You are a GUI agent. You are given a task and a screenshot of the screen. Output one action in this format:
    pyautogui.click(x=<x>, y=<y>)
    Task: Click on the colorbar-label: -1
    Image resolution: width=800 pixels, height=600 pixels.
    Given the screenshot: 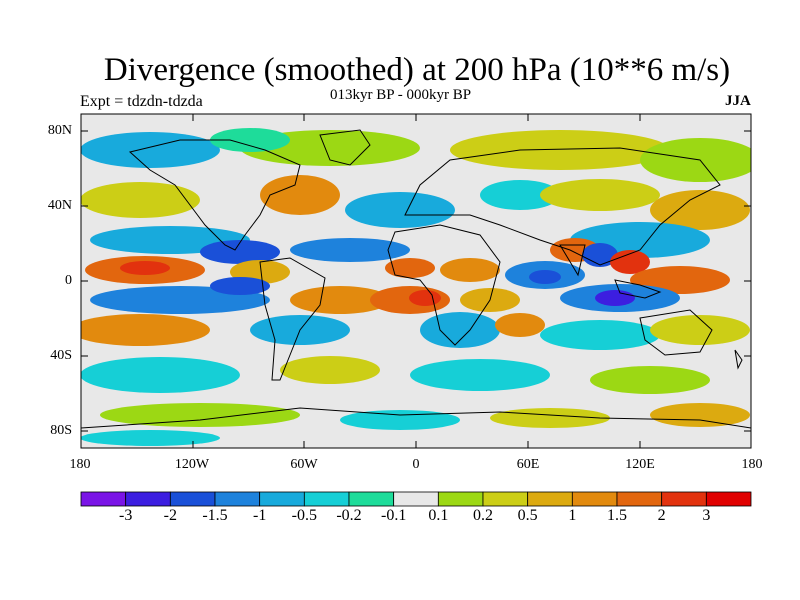 What is the action you would take?
    pyautogui.click(x=259, y=515)
    